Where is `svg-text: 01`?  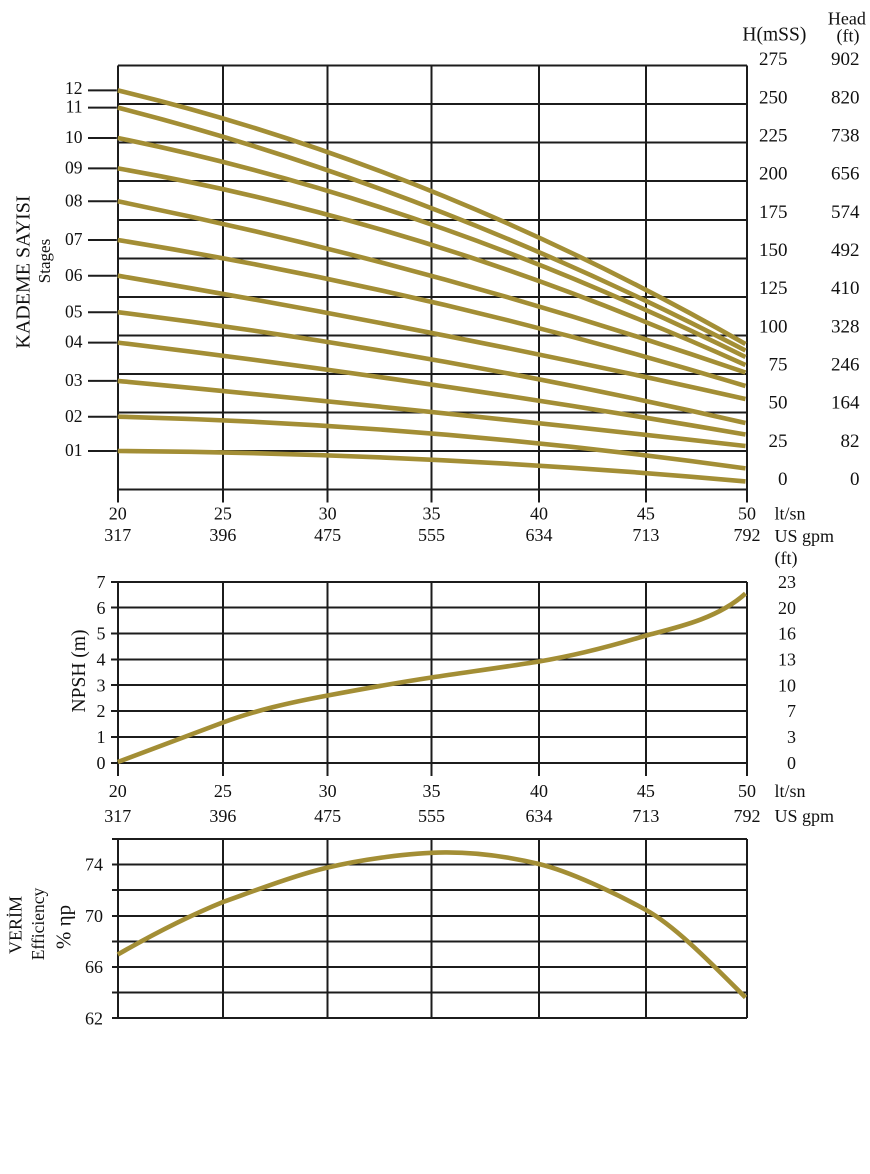 svg-text: 01 is located at coordinates (74, 450).